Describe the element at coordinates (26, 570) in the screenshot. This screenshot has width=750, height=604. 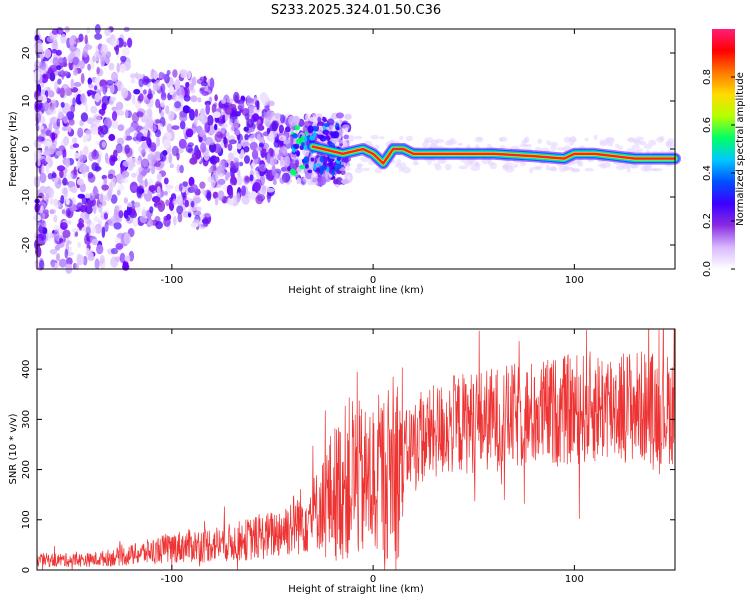
I see `snr-ytick-label: 0` at that location.